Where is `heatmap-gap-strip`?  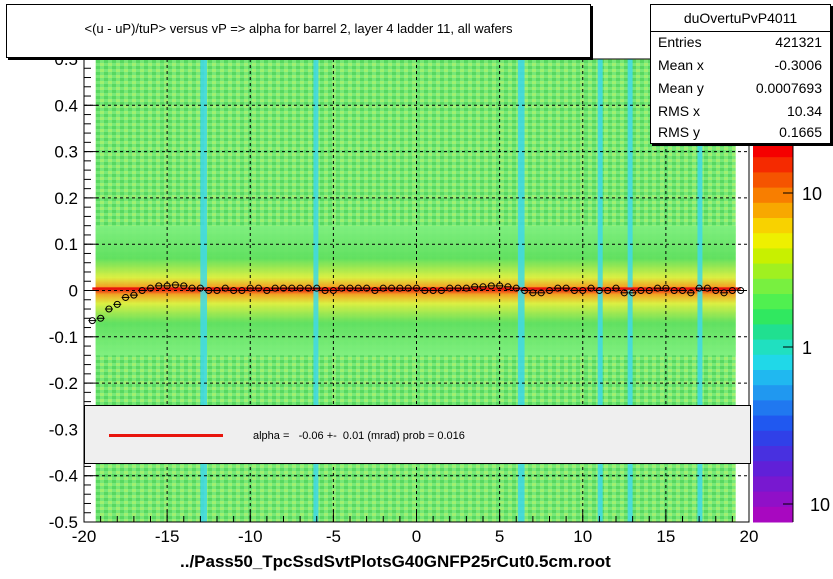
heatmap-gap-strip is located at coordinates (204, 290).